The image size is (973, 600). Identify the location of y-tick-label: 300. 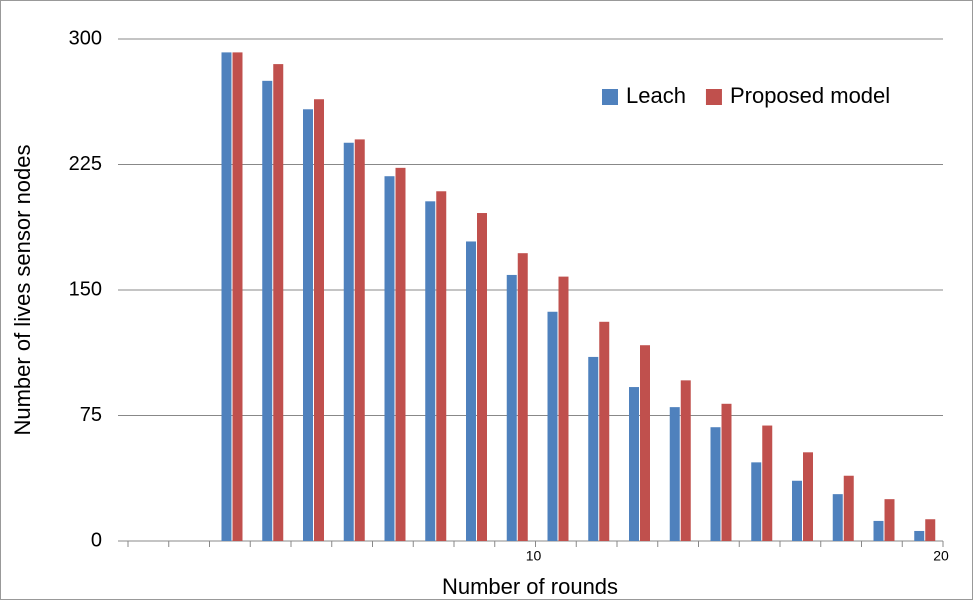
(85, 38).